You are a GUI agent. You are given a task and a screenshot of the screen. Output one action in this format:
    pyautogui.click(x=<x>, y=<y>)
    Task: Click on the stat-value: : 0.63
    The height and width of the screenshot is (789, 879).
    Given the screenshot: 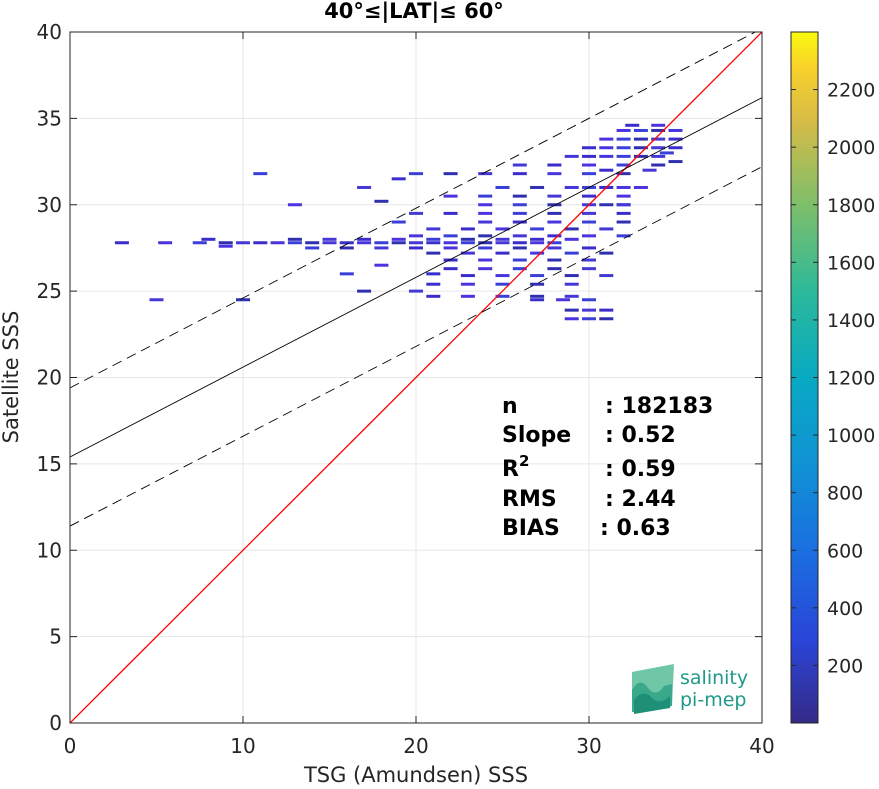 What is the action you would take?
    pyautogui.click(x=635, y=528)
    